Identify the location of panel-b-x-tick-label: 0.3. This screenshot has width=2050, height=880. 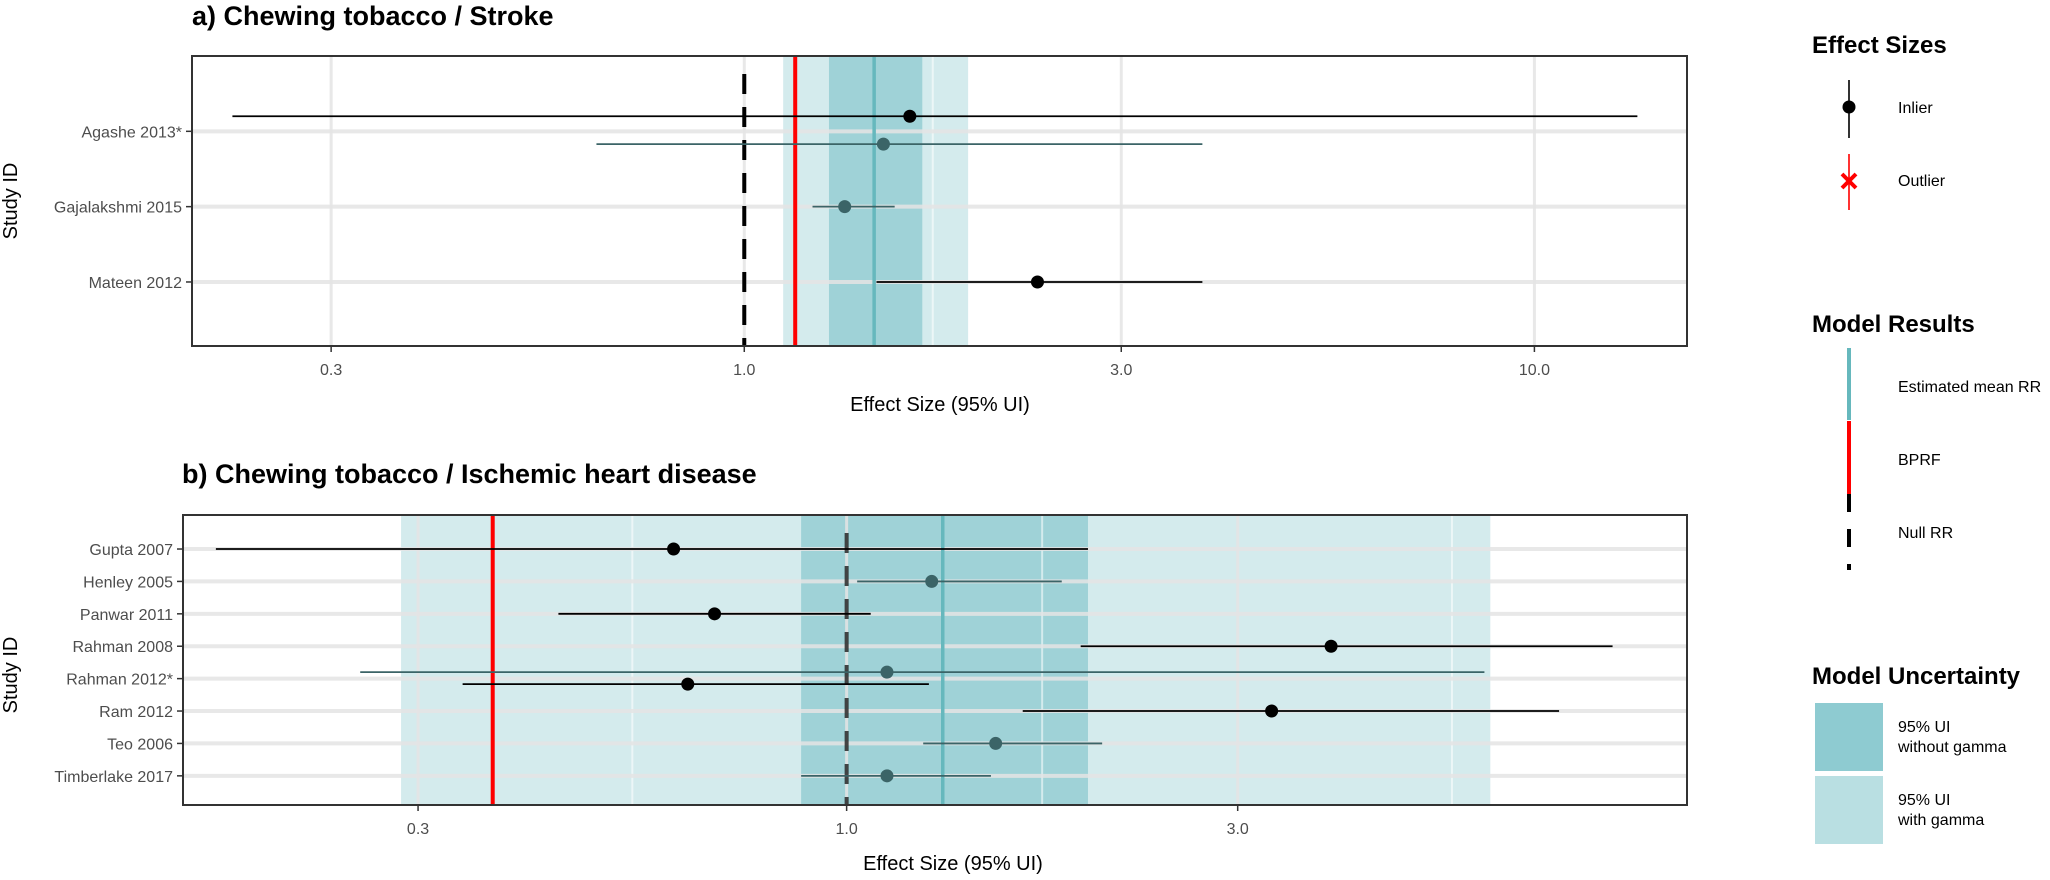
(418, 829).